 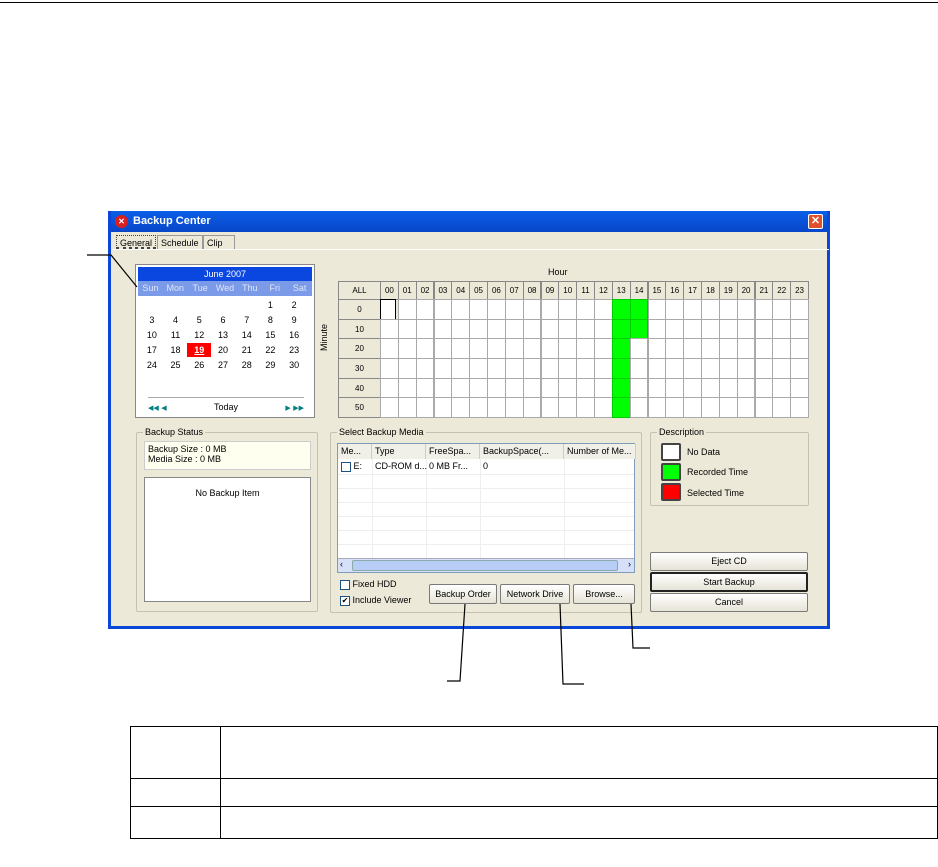 I want to click on next-month-icon: ▶, so click(x=288, y=408).